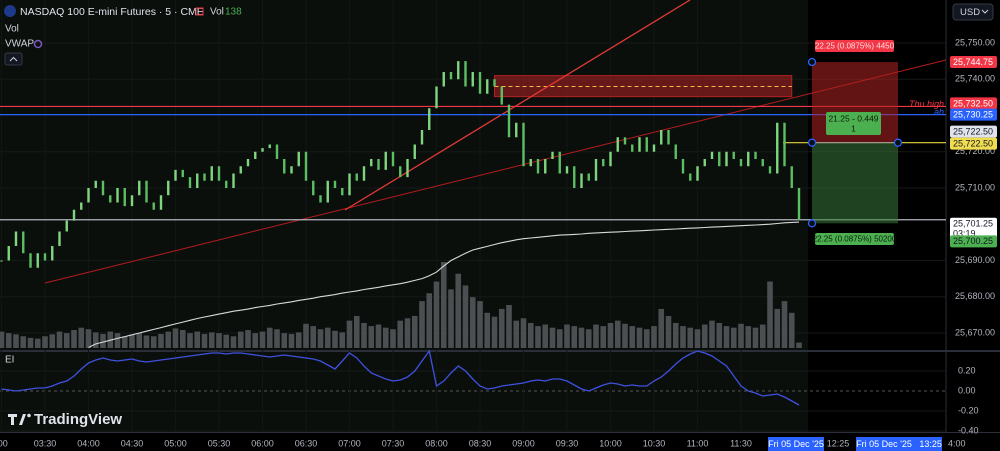  I want to click on time-tick-label: 11:30, so click(741, 443).